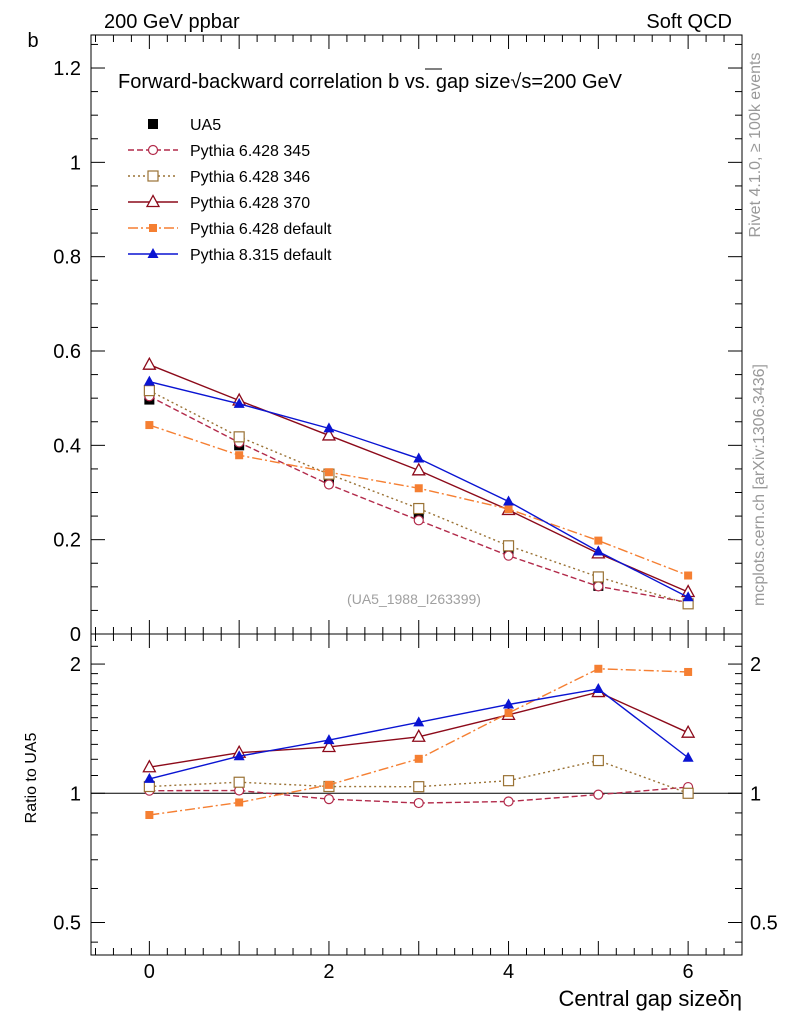 The width and height of the screenshot is (786, 1024). Describe the element at coordinates (418, 514) in the screenshot. I see `ua5-data-point` at that location.